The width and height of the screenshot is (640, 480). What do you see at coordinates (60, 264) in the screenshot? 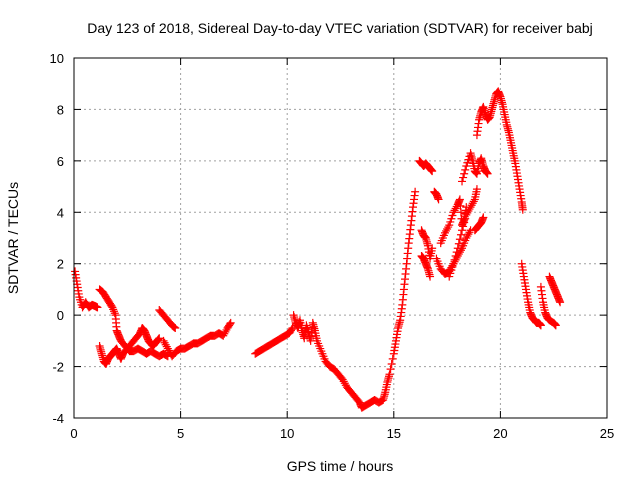
I see `y-tick-label: 2` at bounding box center [60, 264].